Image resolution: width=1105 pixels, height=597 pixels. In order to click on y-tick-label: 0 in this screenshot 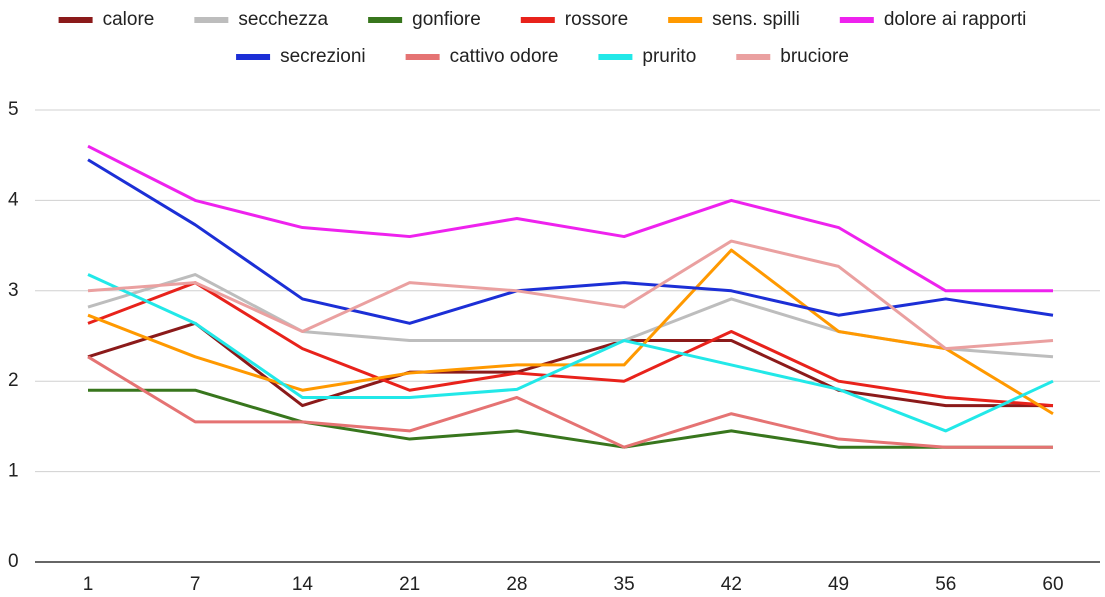, I will do `click(13, 561)`.